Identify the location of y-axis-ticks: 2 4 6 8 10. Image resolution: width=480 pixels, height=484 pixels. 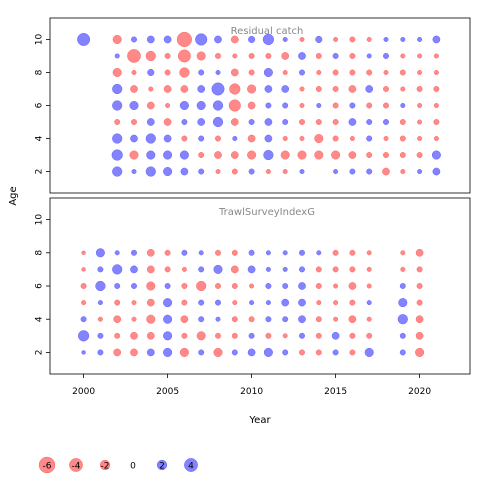
(42, 103).